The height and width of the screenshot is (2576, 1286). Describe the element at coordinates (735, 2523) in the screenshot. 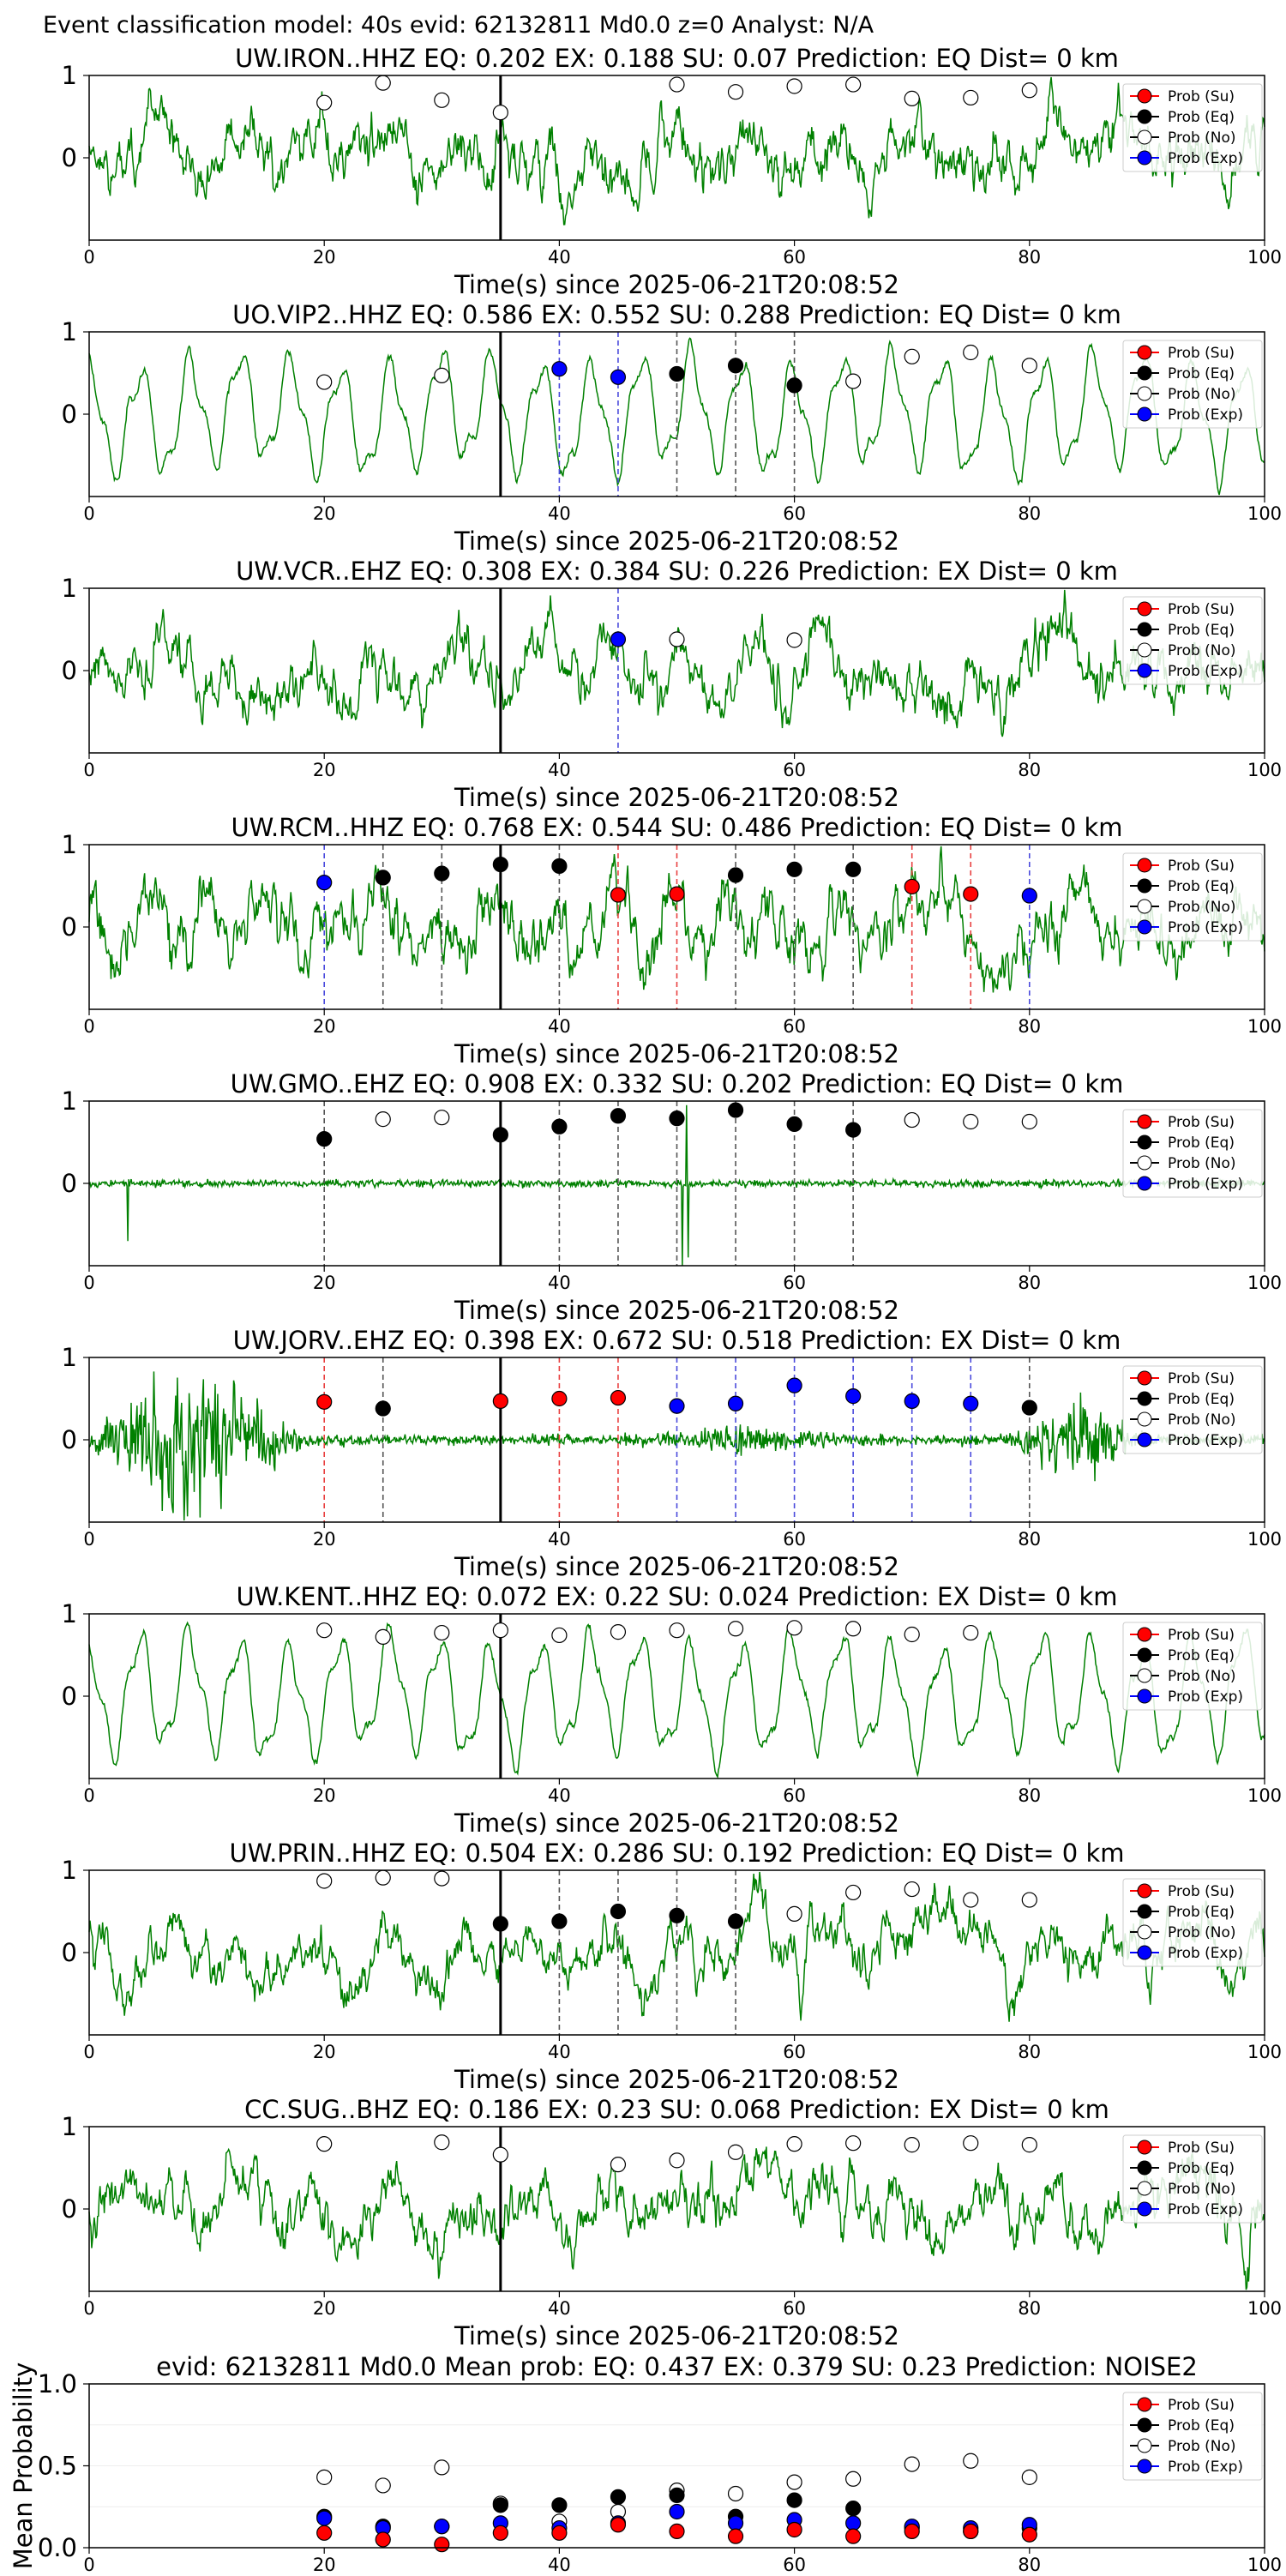

I see `mean-point-exp` at that location.